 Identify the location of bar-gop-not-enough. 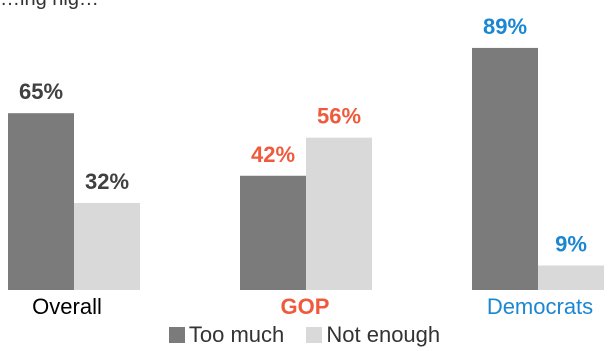
(339, 213).